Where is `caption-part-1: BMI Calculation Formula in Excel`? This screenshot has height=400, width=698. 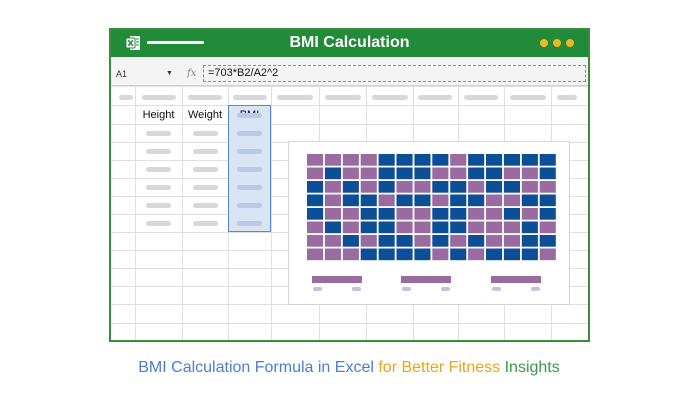
caption-part-1: BMI Calculation Formula in Excel is located at coordinates (258, 367).